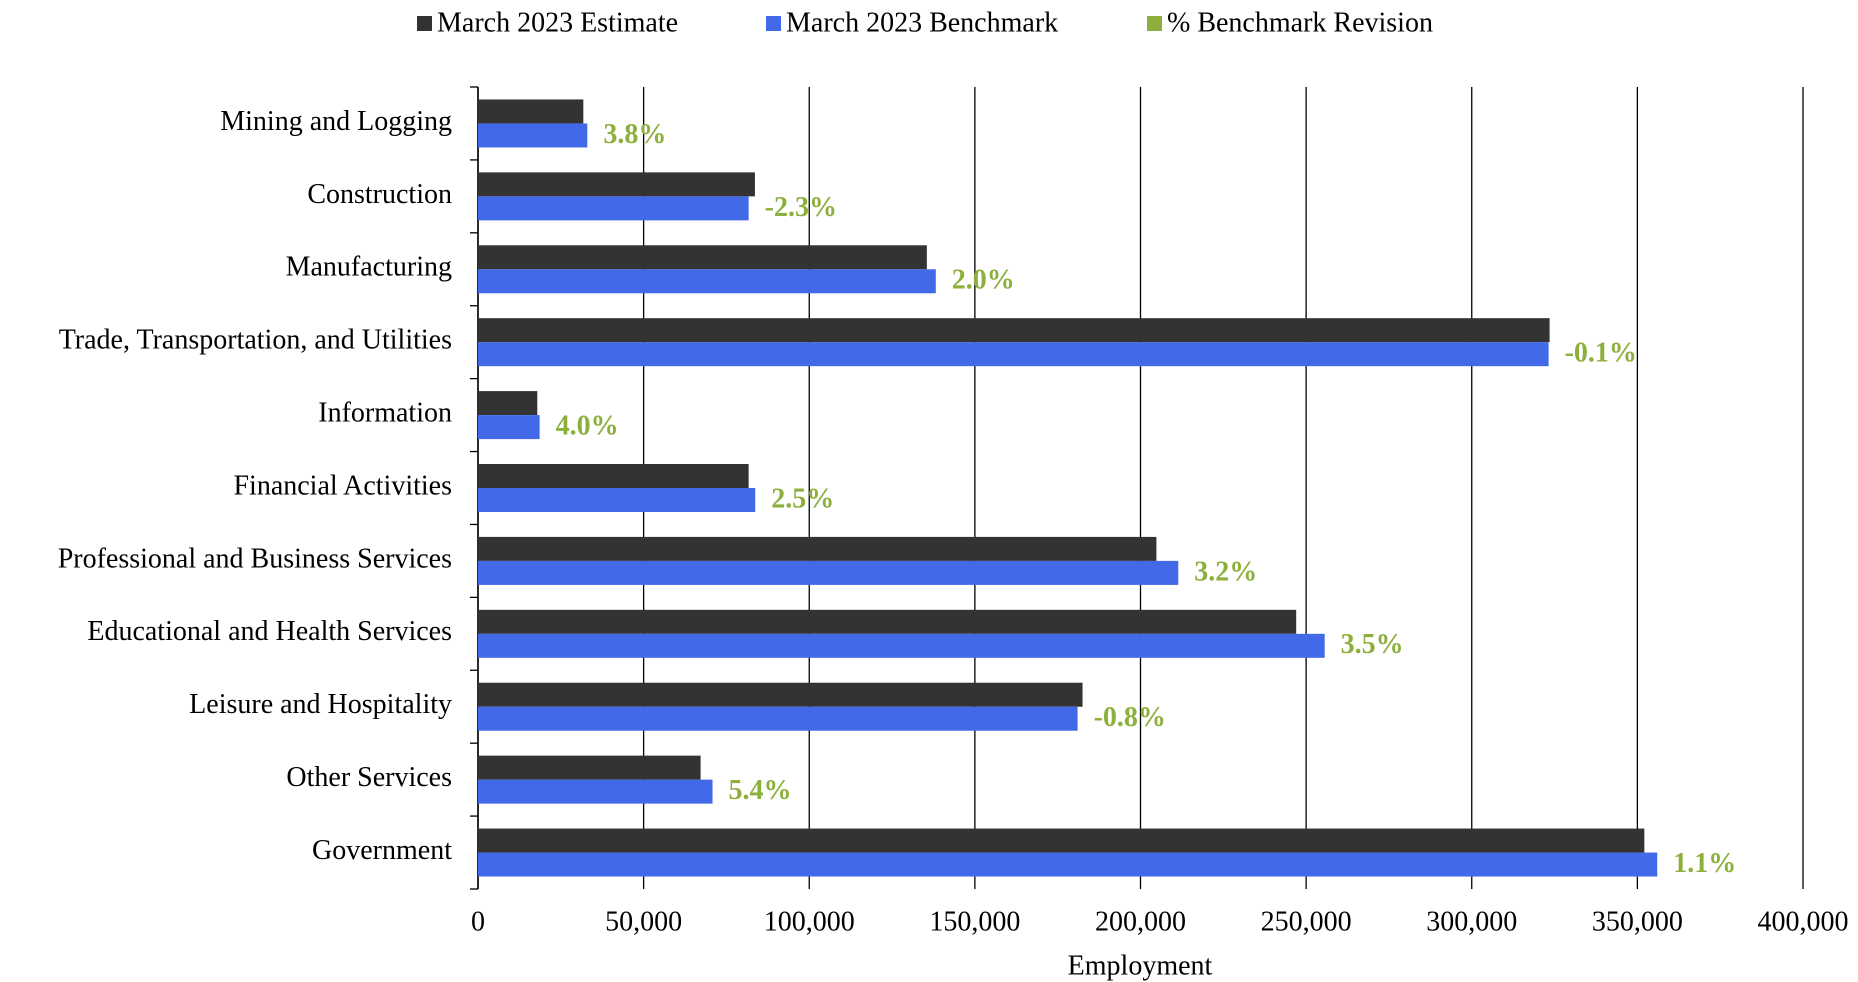  Describe the element at coordinates (974, 921) in the screenshot. I see `x-tick-label: 150,000` at that location.